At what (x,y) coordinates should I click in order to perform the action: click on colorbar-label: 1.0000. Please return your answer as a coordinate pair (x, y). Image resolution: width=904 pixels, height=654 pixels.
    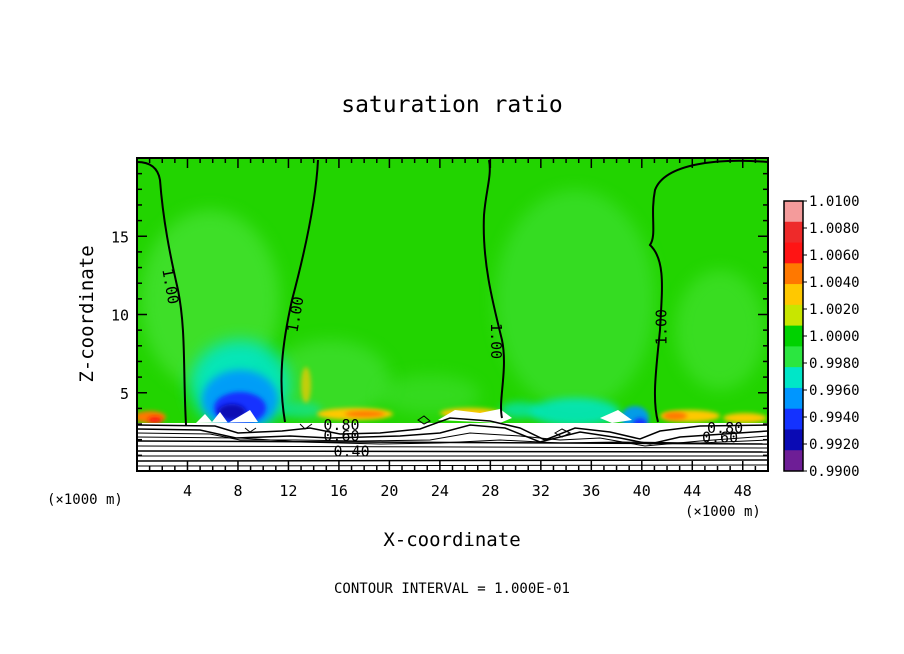
    Looking at the image, I should click on (834, 337).